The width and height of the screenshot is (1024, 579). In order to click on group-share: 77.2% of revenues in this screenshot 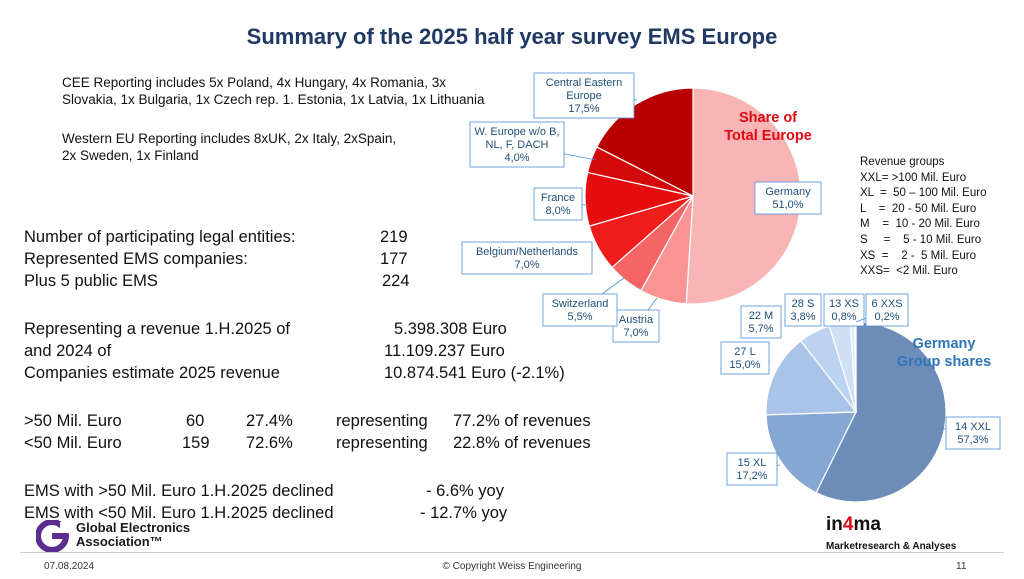, I will do `click(522, 421)`.